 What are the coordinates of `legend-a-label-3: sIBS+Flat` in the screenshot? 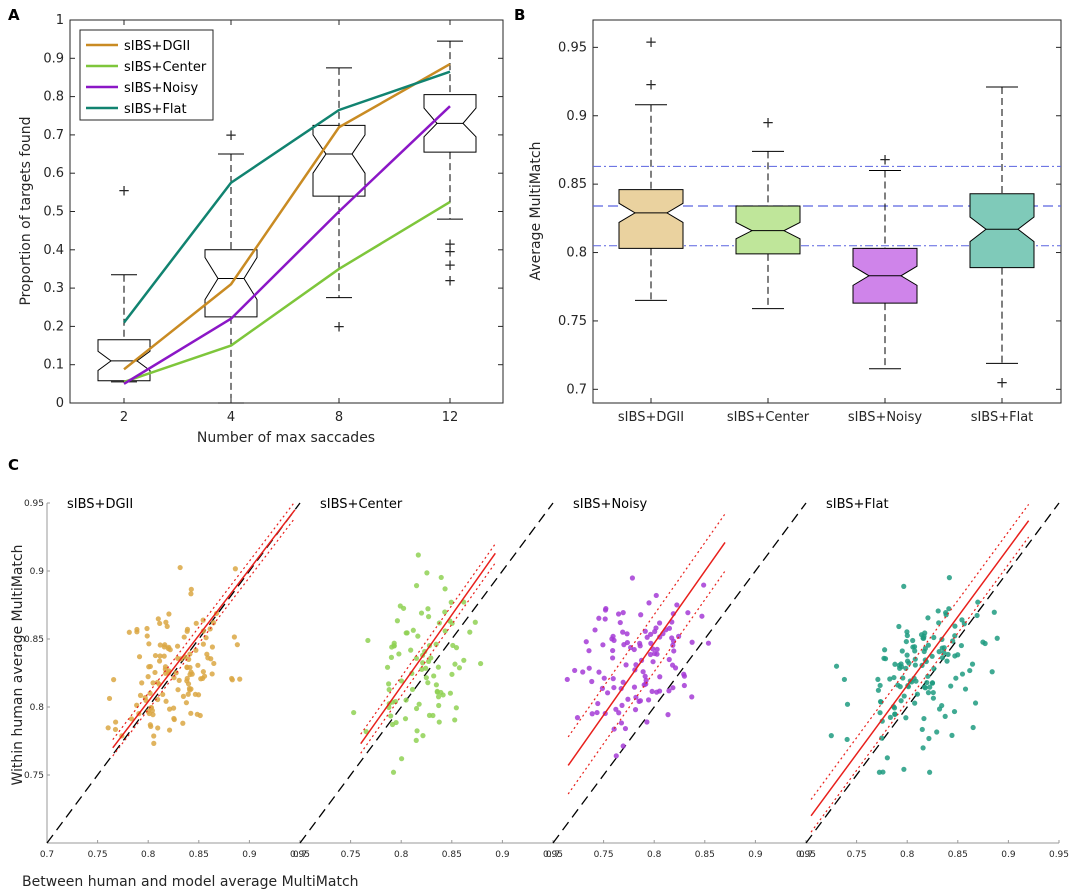 It's located at (155, 109).